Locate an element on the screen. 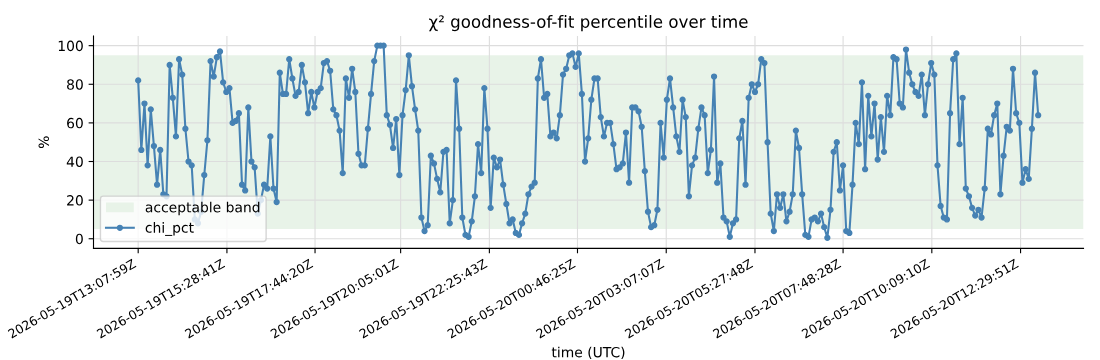 This screenshot has height=360, width=1100. y-tick-label: 0 is located at coordinates (79, 239).